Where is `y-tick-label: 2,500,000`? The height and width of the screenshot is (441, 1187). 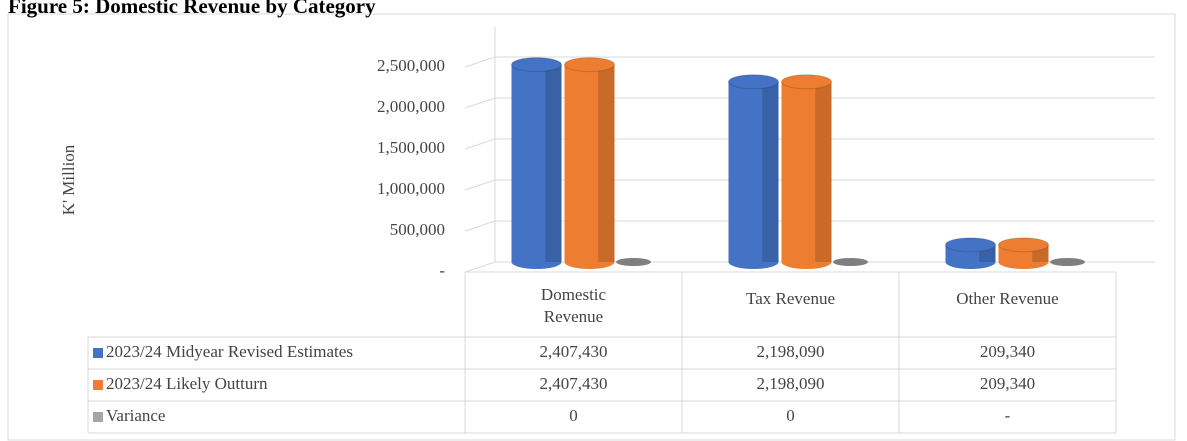 y-tick-label: 2,500,000 is located at coordinates (411, 65).